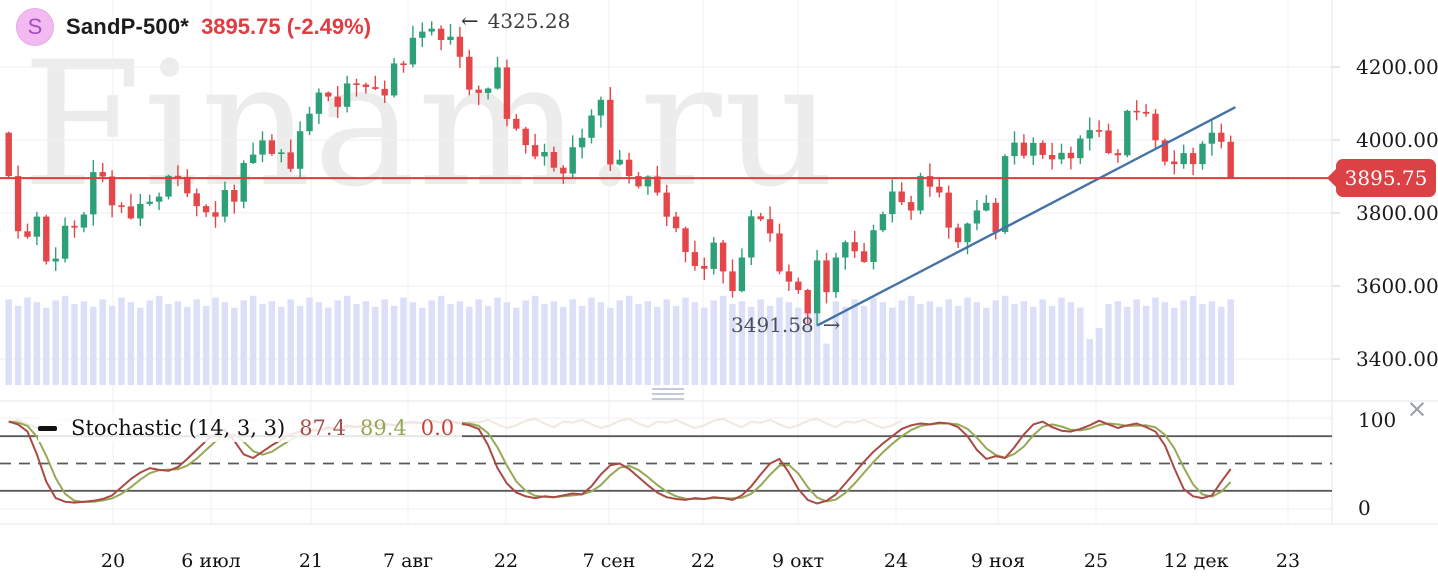  What do you see at coordinates (470, 21) in the screenshot?
I see `left-arrow-icon: ←` at bounding box center [470, 21].